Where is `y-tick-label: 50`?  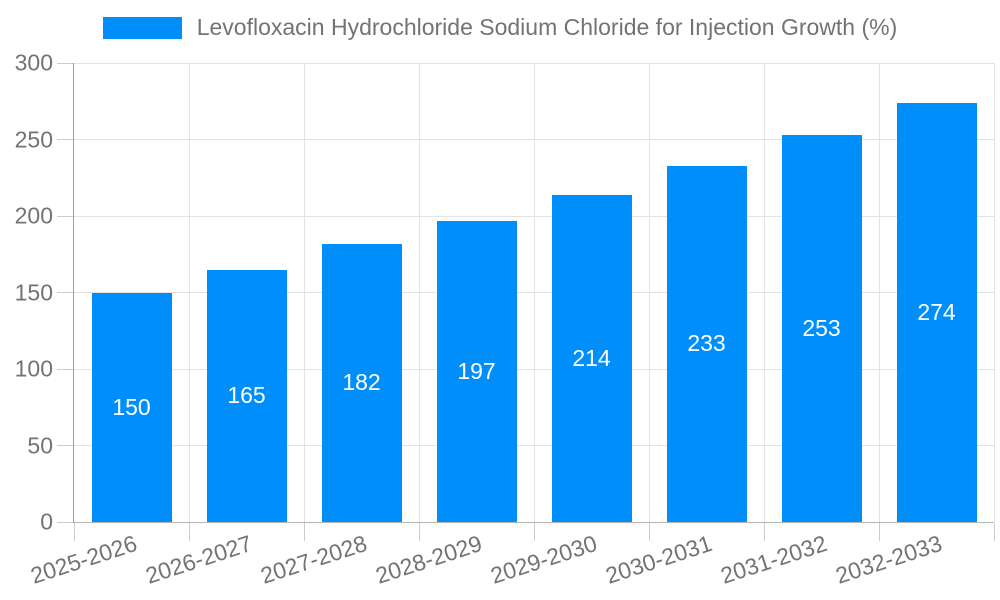
y-tick-label: 50 is located at coordinates (40, 445).